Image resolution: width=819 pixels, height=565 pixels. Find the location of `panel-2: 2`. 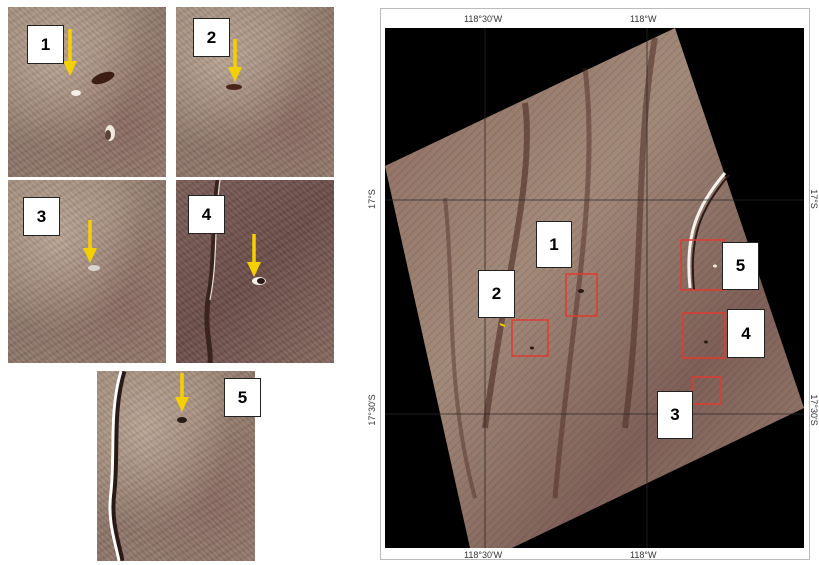

panel-2: 2 is located at coordinates (255, 92).